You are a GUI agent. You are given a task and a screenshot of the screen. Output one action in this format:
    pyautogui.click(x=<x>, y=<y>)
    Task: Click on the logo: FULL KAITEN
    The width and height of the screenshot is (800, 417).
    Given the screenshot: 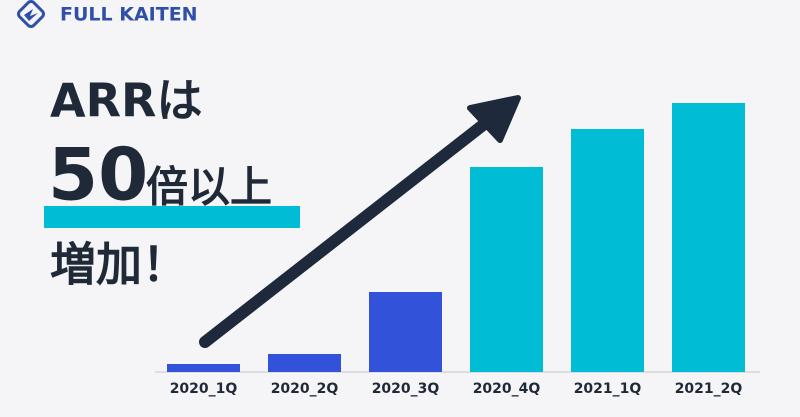 What is the action you would take?
    pyautogui.click(x=107, y=14)
    